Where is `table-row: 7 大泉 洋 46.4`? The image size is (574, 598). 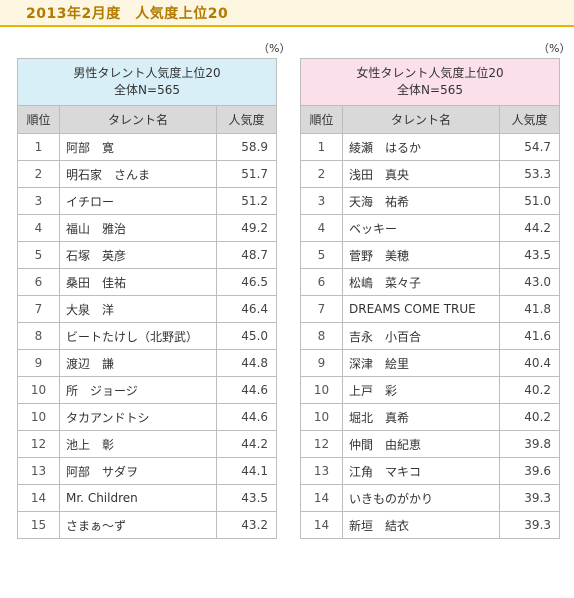 table-row: 7 大泉 洋 46.4 is located at coordinates (147, 309).